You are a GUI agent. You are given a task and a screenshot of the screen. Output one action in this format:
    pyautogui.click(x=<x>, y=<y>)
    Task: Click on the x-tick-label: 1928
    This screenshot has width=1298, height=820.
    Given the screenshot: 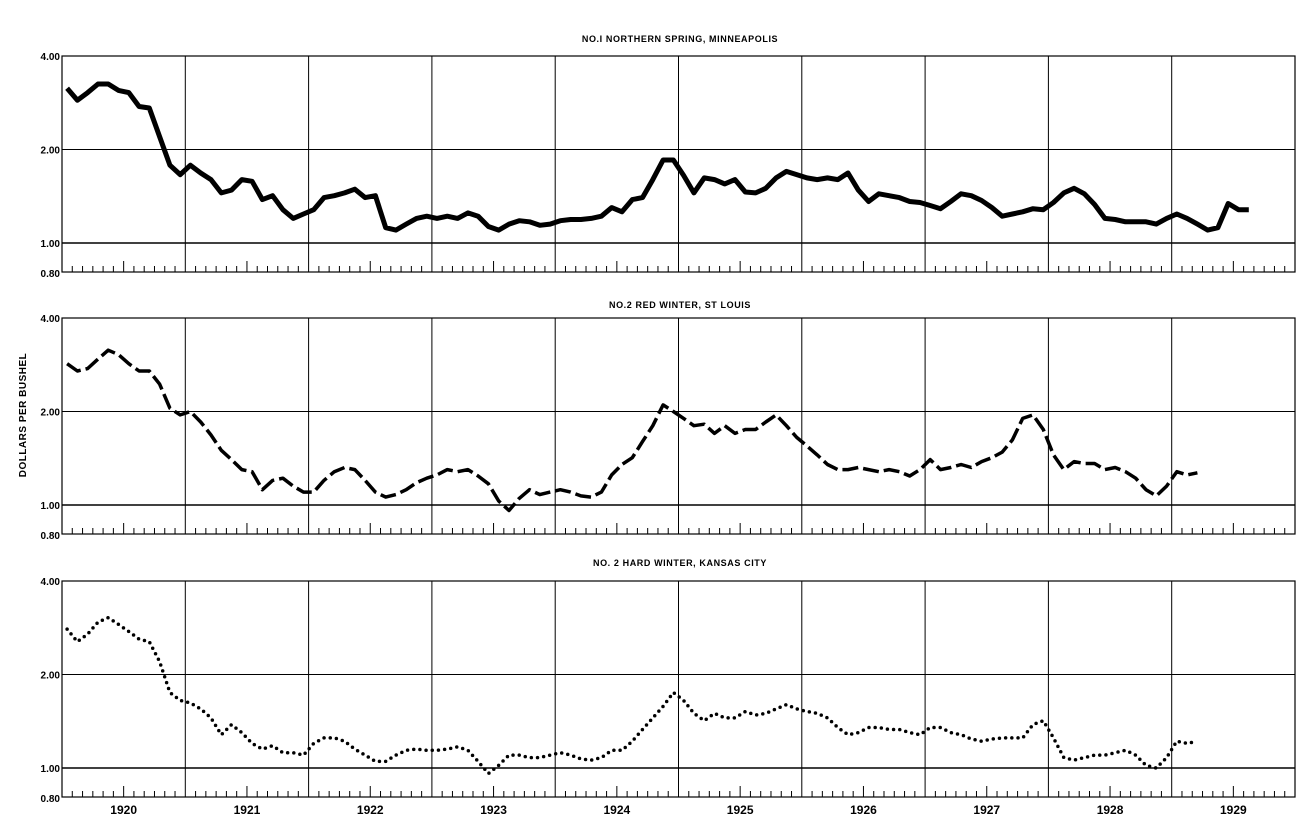 What is the action you would take?
    pyautogui.click(x=1110, y=810)
    